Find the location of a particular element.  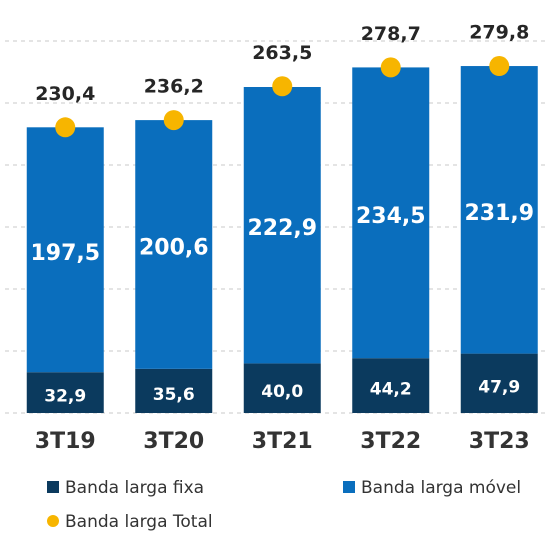

total-label: 230,4 is located at coordinates (65, 94).